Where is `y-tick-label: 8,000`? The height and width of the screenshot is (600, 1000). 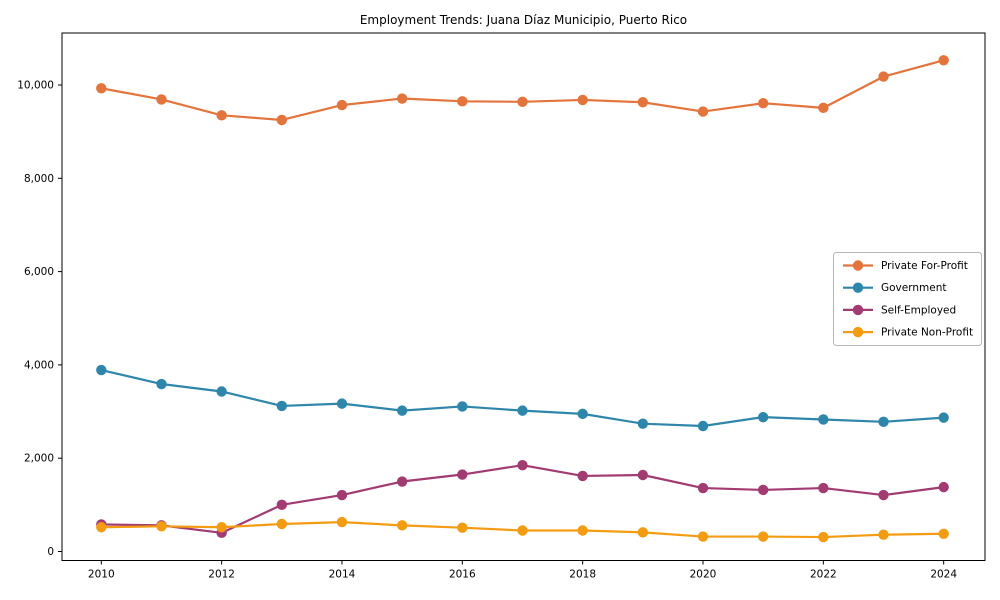
y-tick-label: 8,000 is located at coordinates (39, 179).